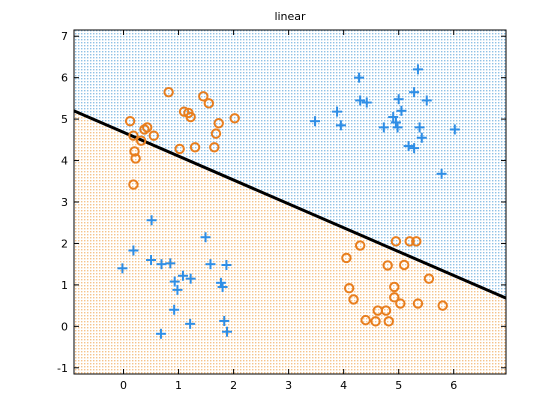  I want to click on x-tick-label: 4, so click(343, 385).